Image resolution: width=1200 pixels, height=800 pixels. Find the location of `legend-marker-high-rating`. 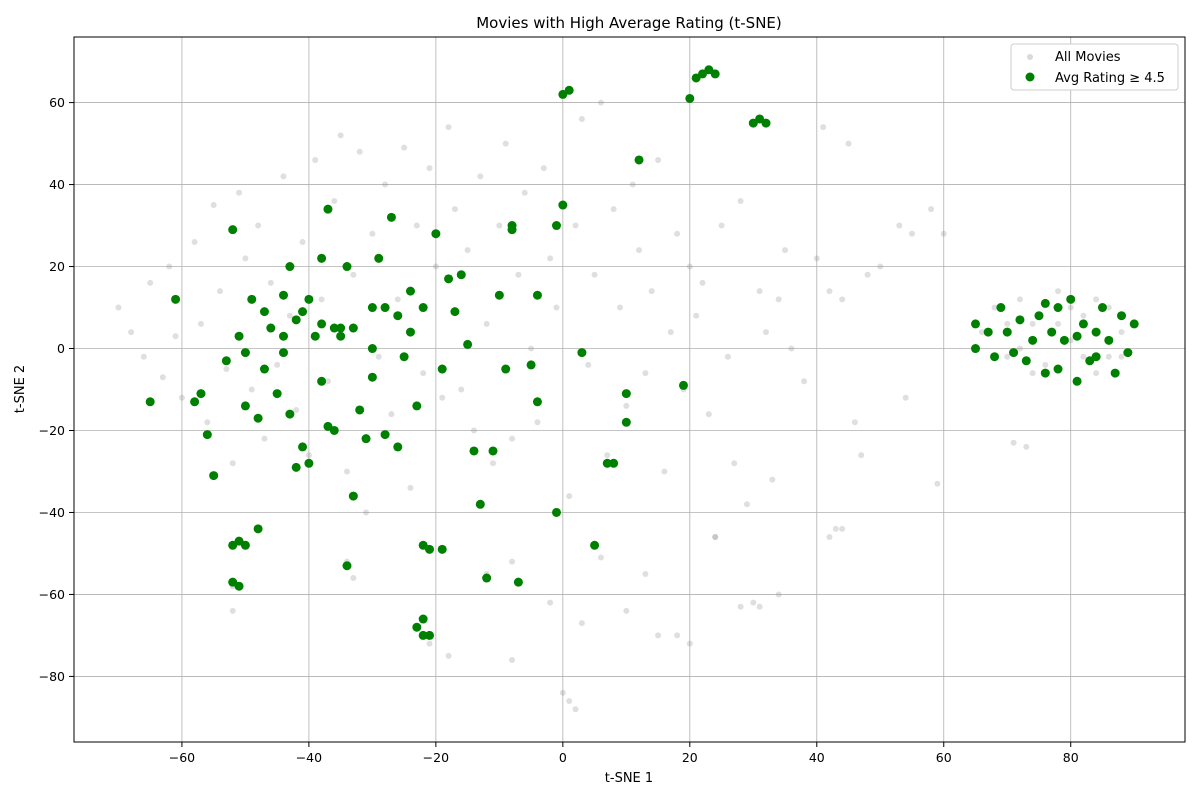

legend-marker-high-rating is located at coordinates (1030, 77).